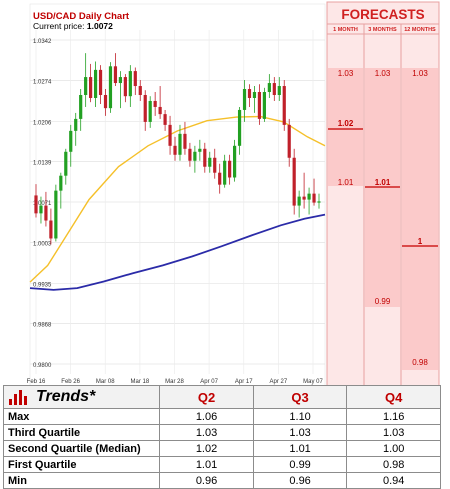 This screenshot has height=489, width=450. Describe the element at coordinates (345, 127) in the screenshot. I see `forecast-1m-band` at that location.